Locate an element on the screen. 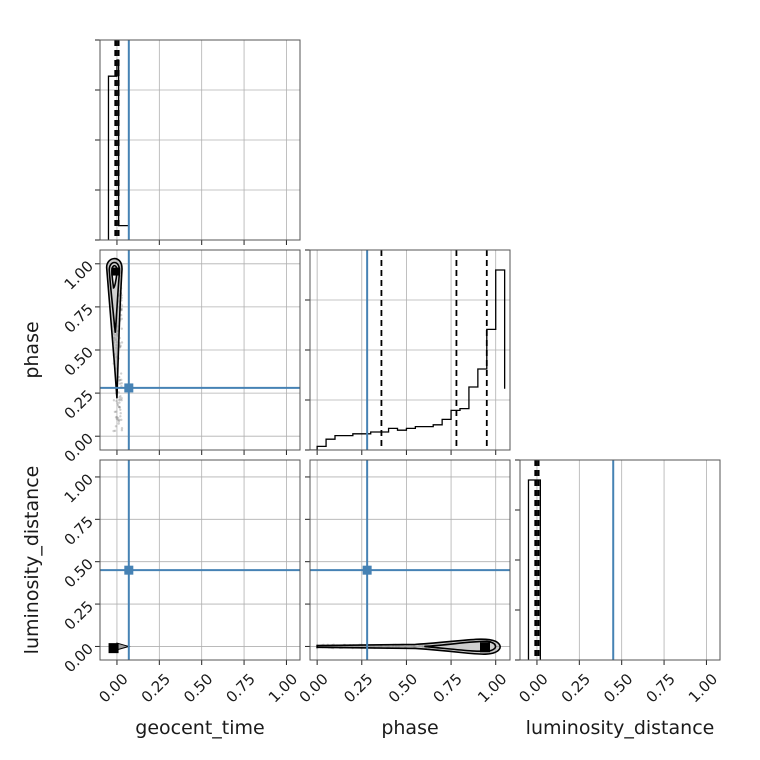 This screenshot has width=760, height=760. pair-geocent_time-luminosity_distance-ytick-label-1: 0.25 is located at coordinates (79, 615).